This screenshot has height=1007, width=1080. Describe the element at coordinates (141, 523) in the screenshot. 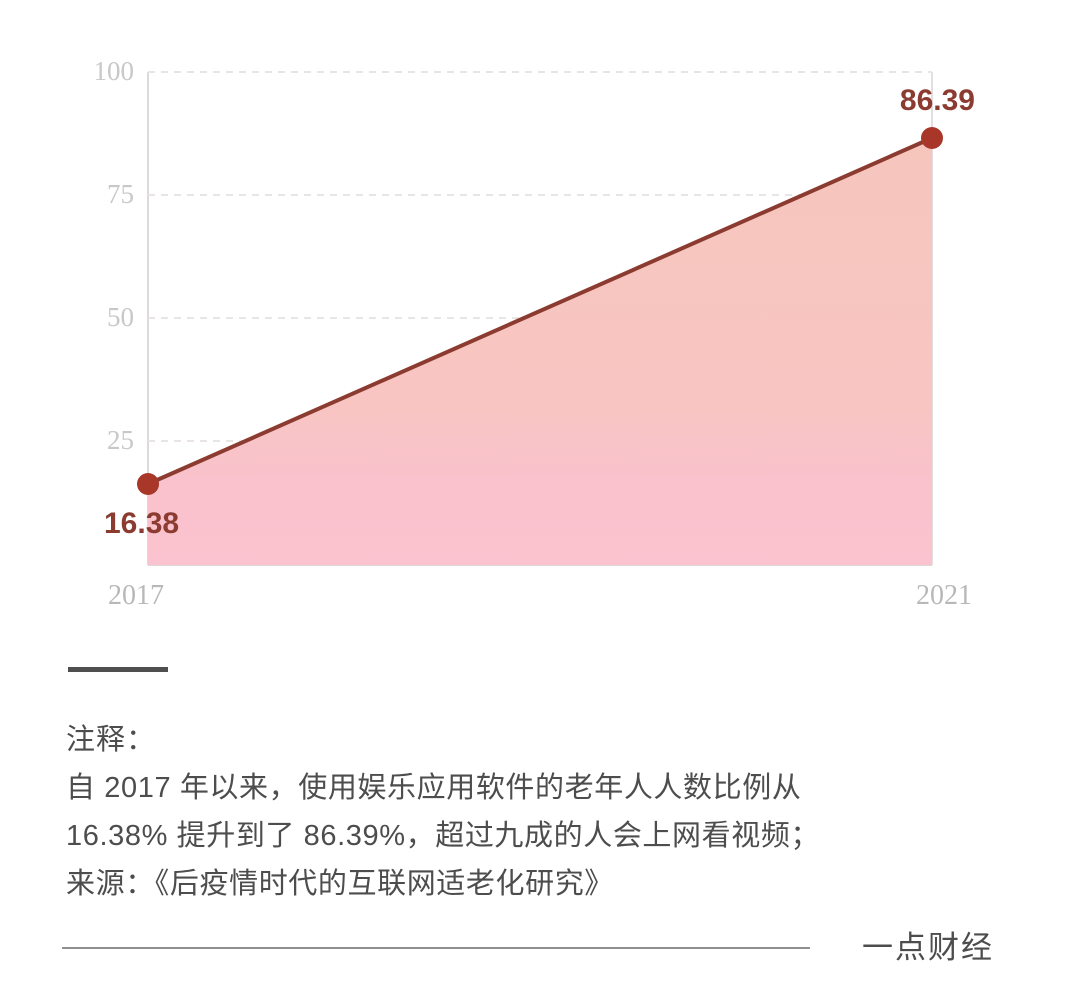

I see `data-label-2017: 16.38` at that location.